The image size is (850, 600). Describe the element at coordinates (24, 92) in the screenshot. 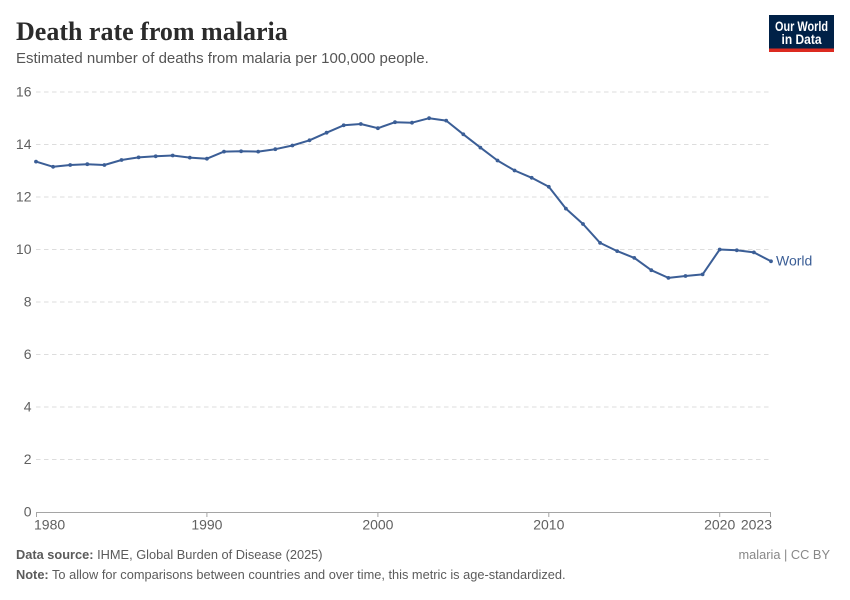

I see `svg-text: 16` at that location.